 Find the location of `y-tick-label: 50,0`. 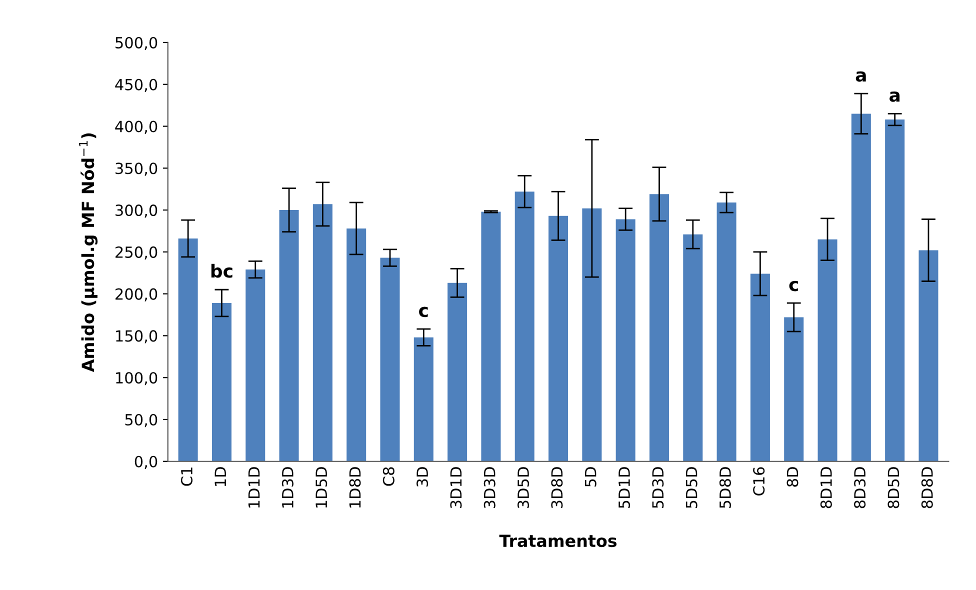

y-tick-label: 50,0 is located at coordinates (141, 421).